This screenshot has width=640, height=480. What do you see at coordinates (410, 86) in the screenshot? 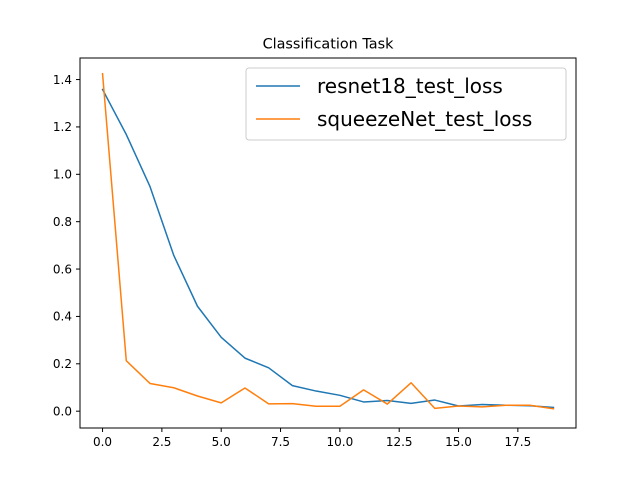
I see `legend-label: resnet18_test_loss` at bounding box center [410, 86].